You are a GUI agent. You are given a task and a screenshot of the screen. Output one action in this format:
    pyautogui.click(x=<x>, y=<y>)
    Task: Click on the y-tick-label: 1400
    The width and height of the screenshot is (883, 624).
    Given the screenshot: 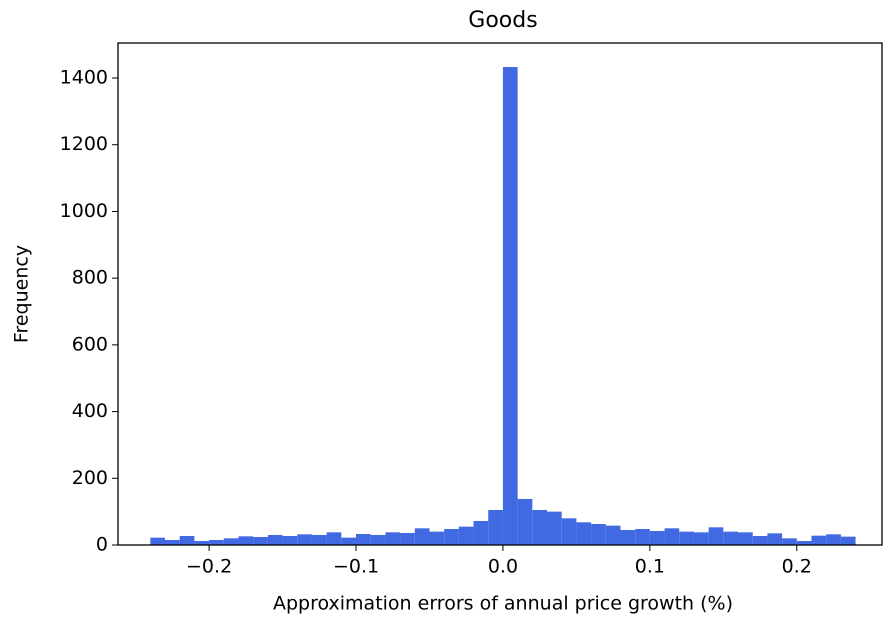 What is the action you would take?
    pyautogui.click(x=84, y=78)
    